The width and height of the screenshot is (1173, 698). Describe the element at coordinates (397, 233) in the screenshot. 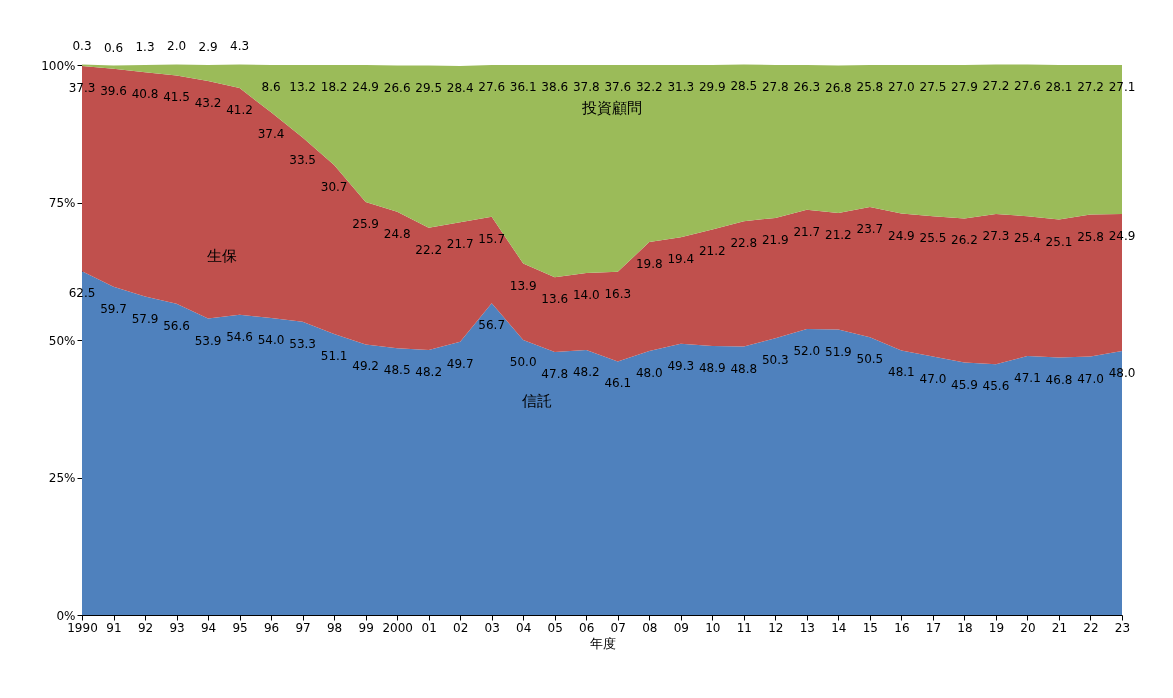

I see `data-label: 24.8` at that location.